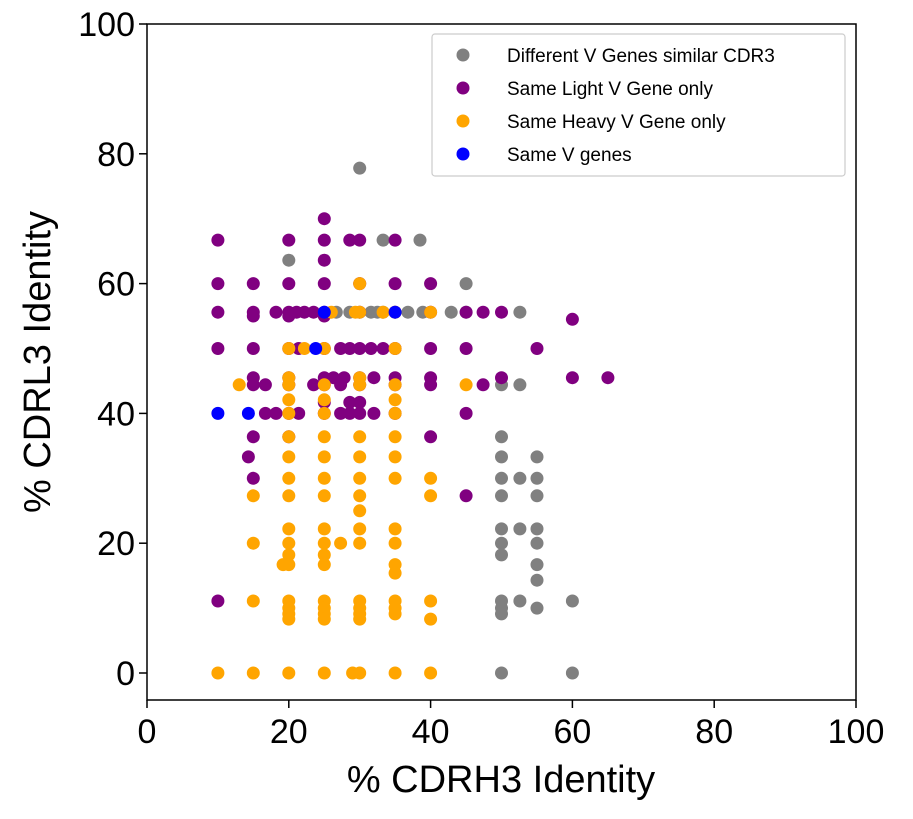 This screenshot has height=819, width=913. Describe the element at coordinates (112, 349) in the screenshot. I see `y-axis-ticks: 0 20 40 60 80 100` at that location.